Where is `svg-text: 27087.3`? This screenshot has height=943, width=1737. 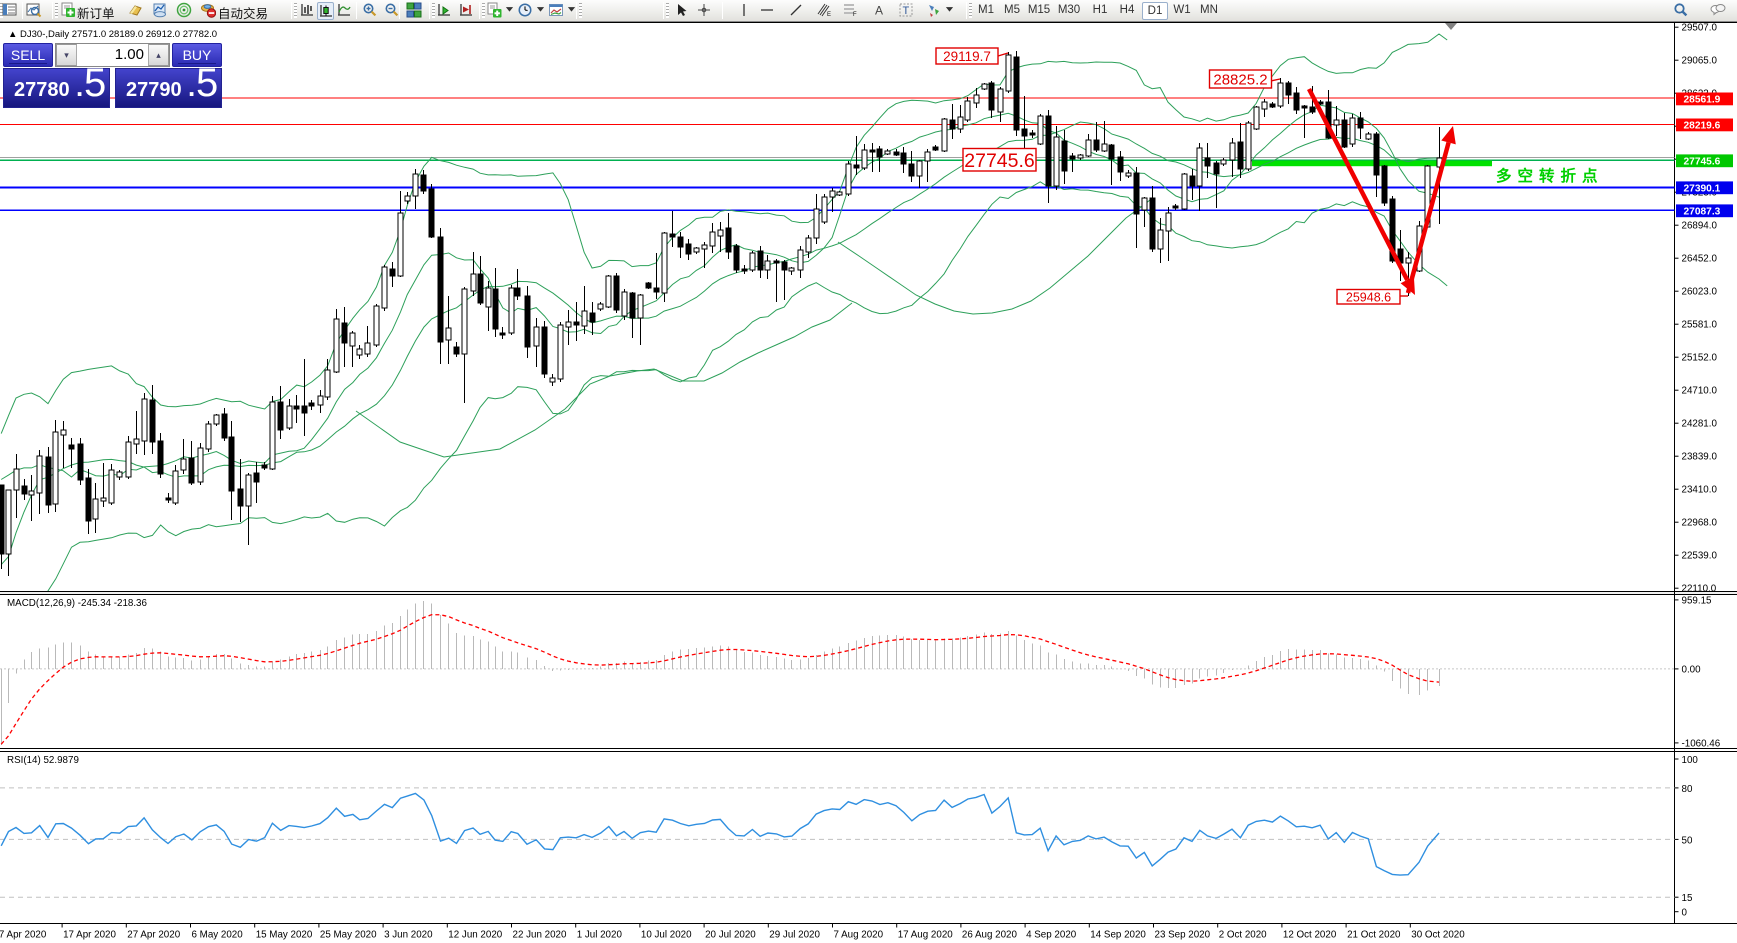 svg-text: 27087.3 is located at coordinates (1702, 212).